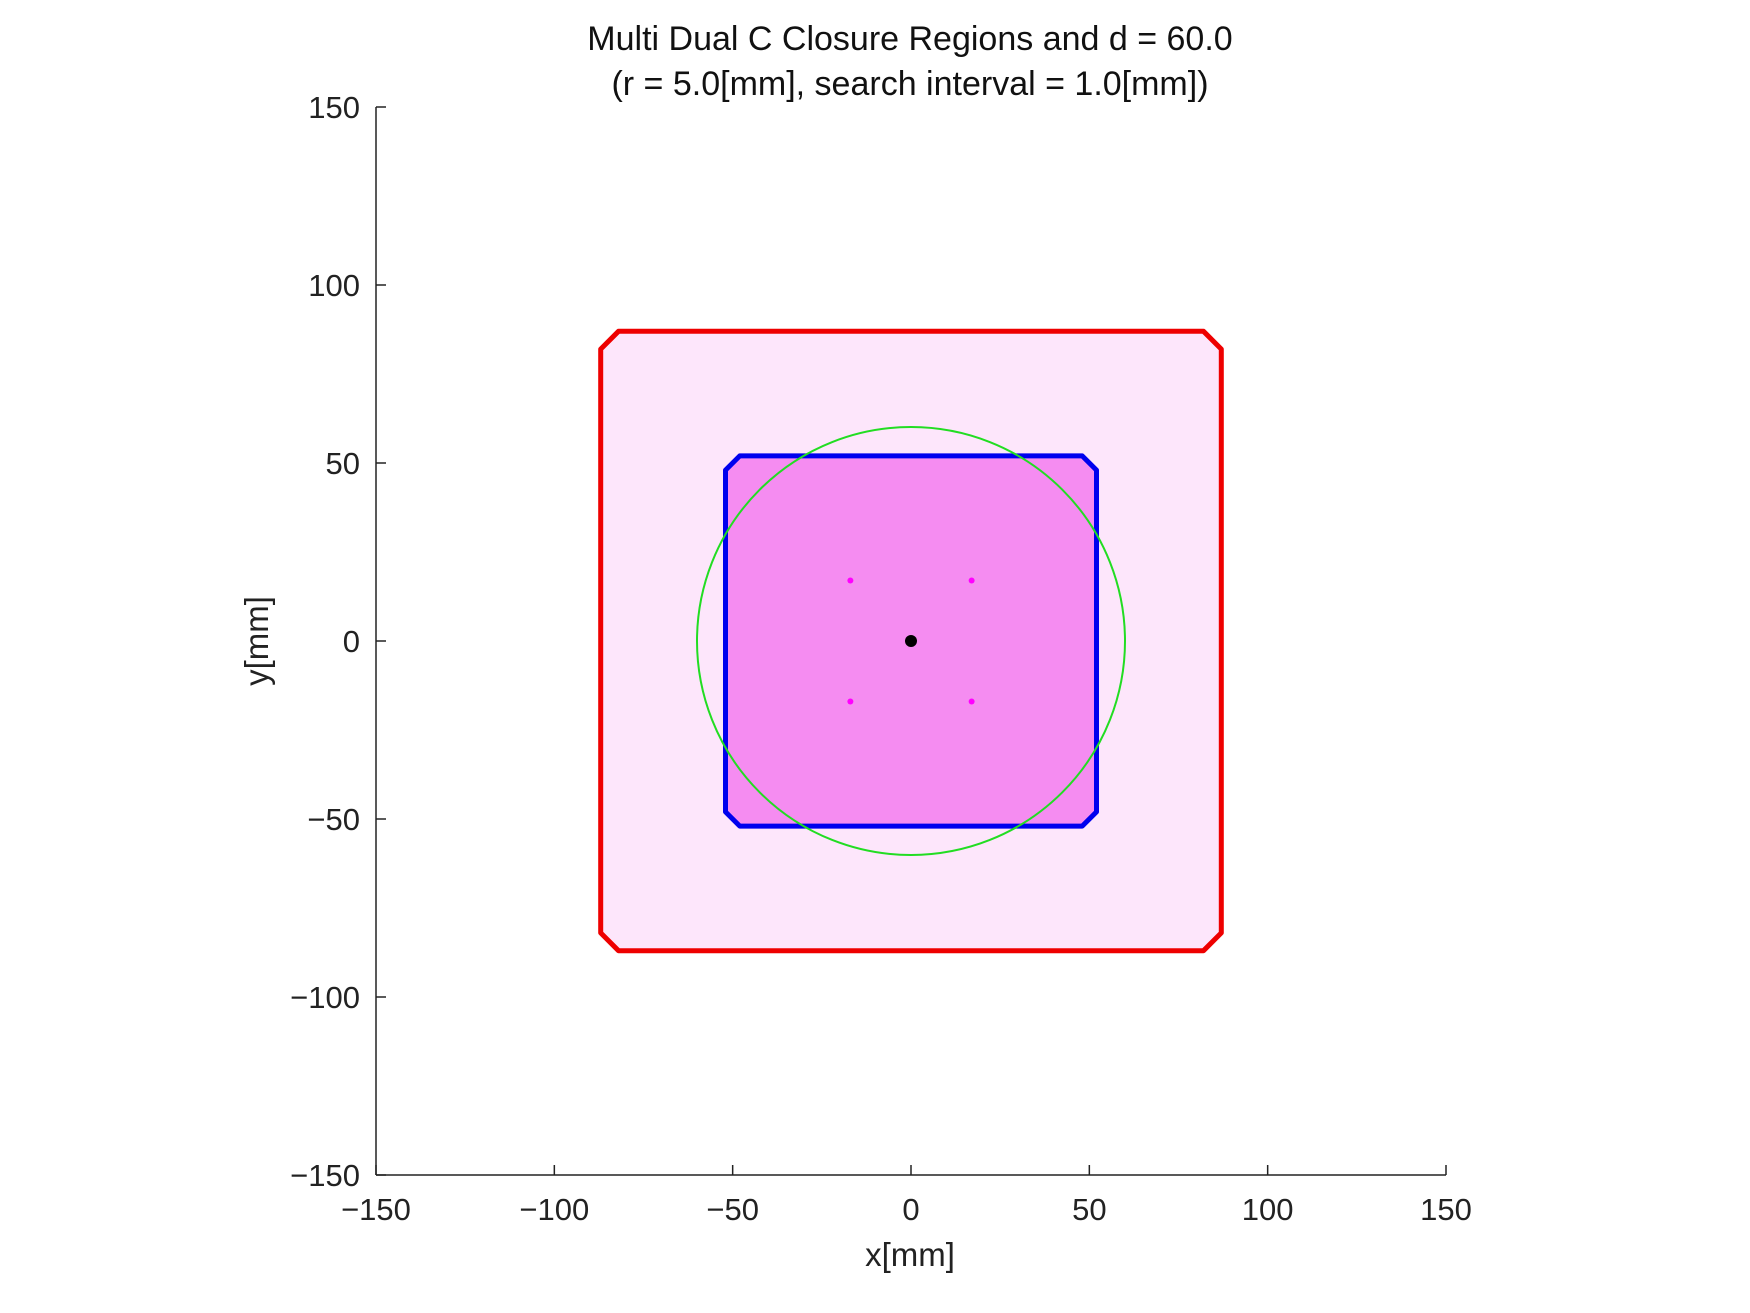 The image size is (1750, 1313). Describe the element at coordinates (343, 463) in the screenshot. I see `y-tick-label: 50` at that location.